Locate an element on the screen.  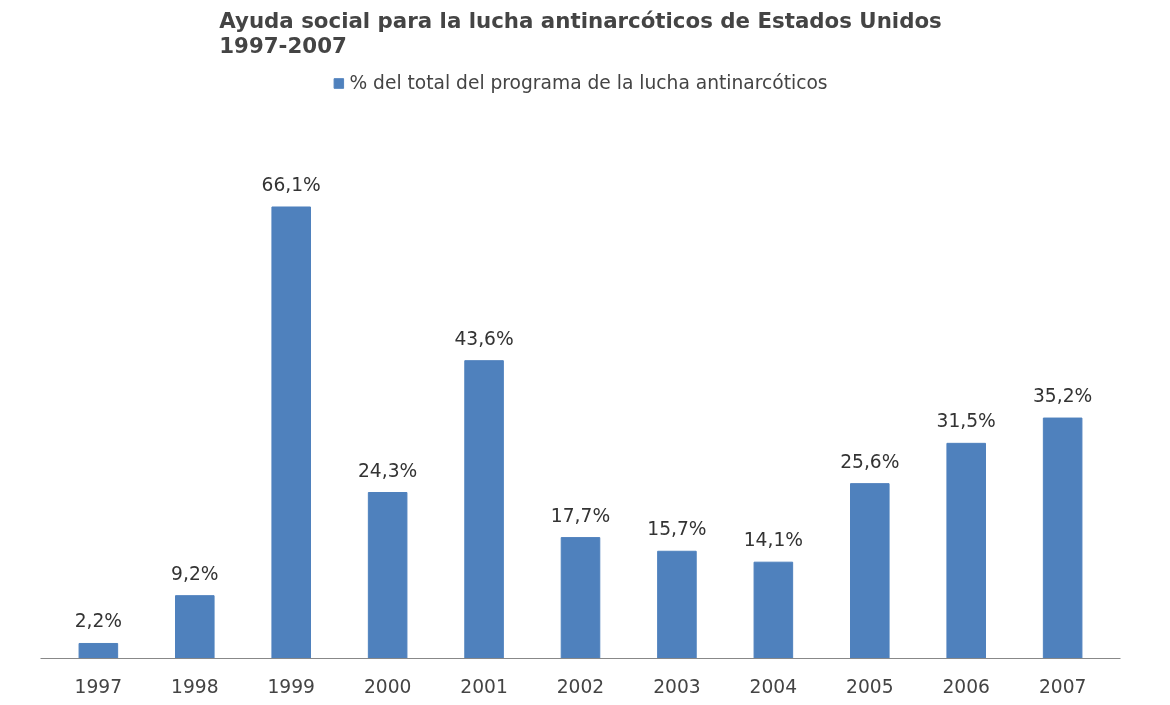
x-tick-label: 2005 is located at coordinates (870, 686).